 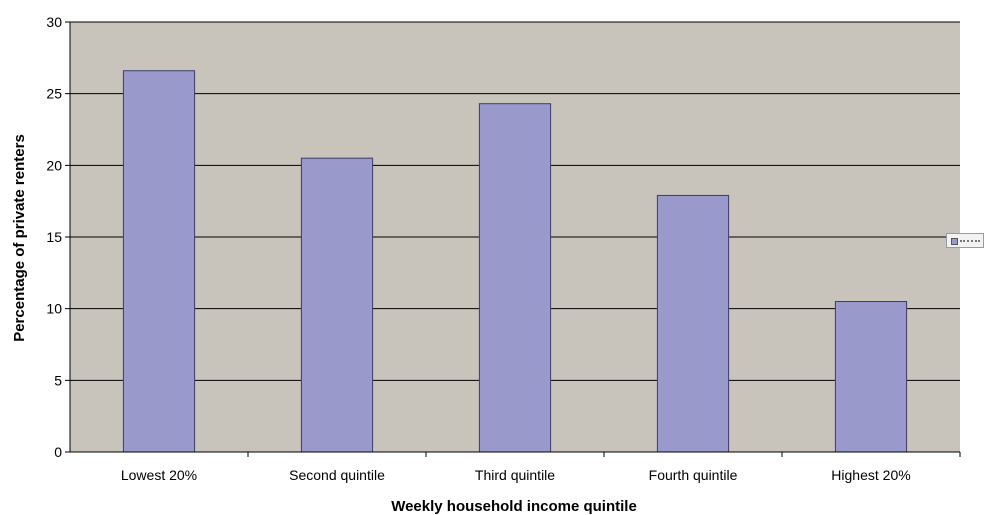 What do you see at coordinates (693, 475) in the screenshot?
I see `x-tick-label: Fourth quintile` at bounding box center [693, 475].